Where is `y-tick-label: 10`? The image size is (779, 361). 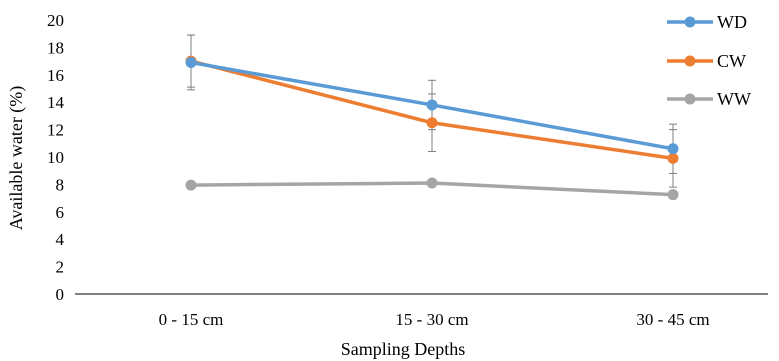
y-tick-label: 10 is located at coordinates (55, 157).